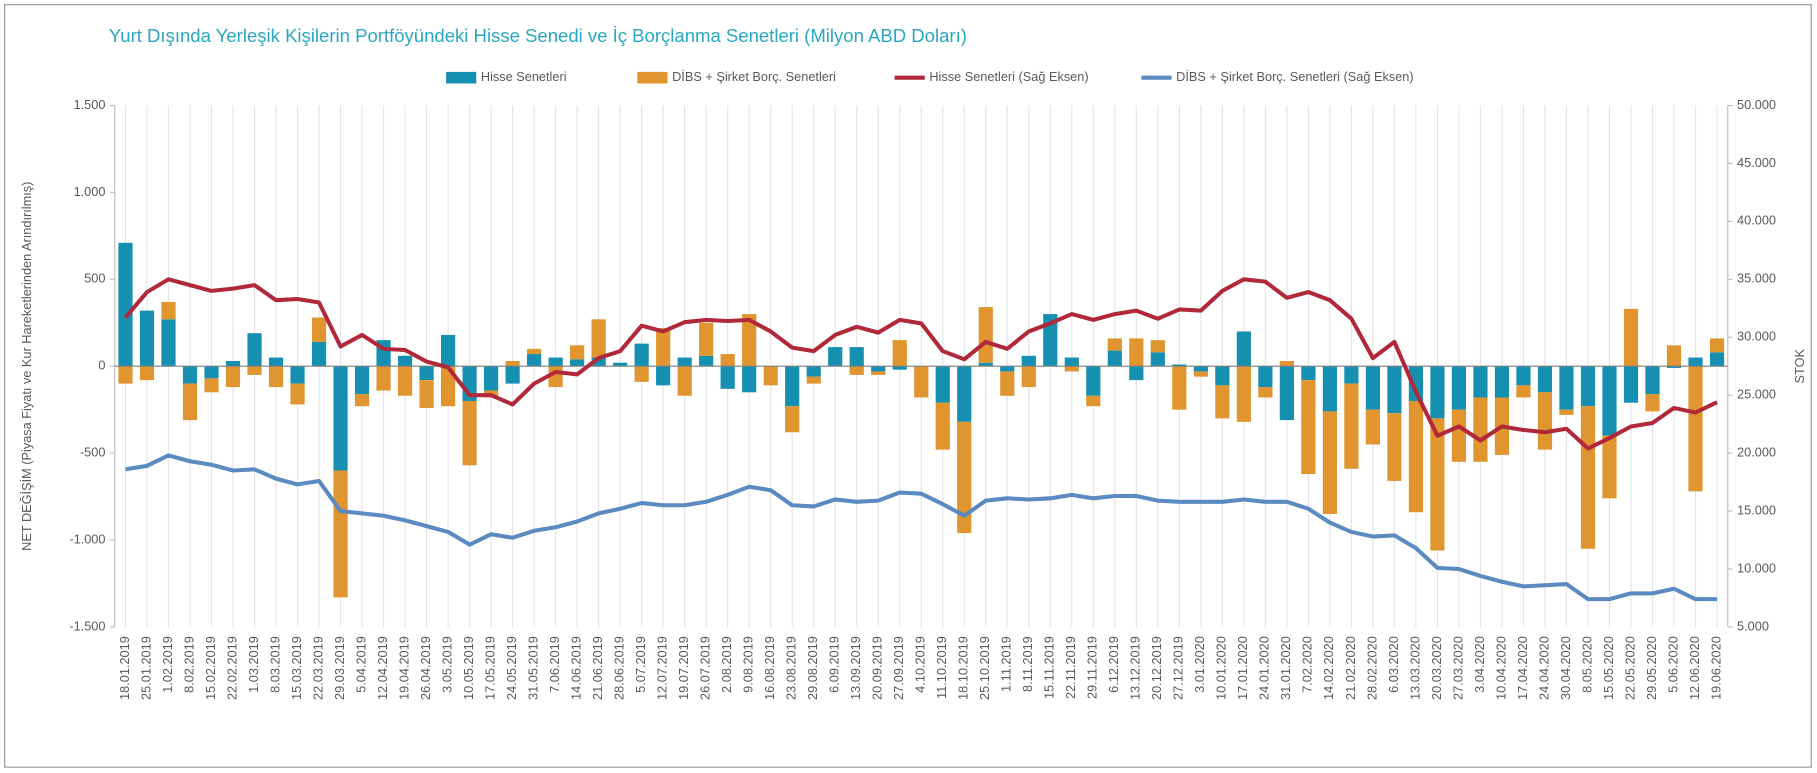  Describe the element at coordinates (1285, 668) in the screenshot. I see `x-tick-label: 31.01.2020` at that location.